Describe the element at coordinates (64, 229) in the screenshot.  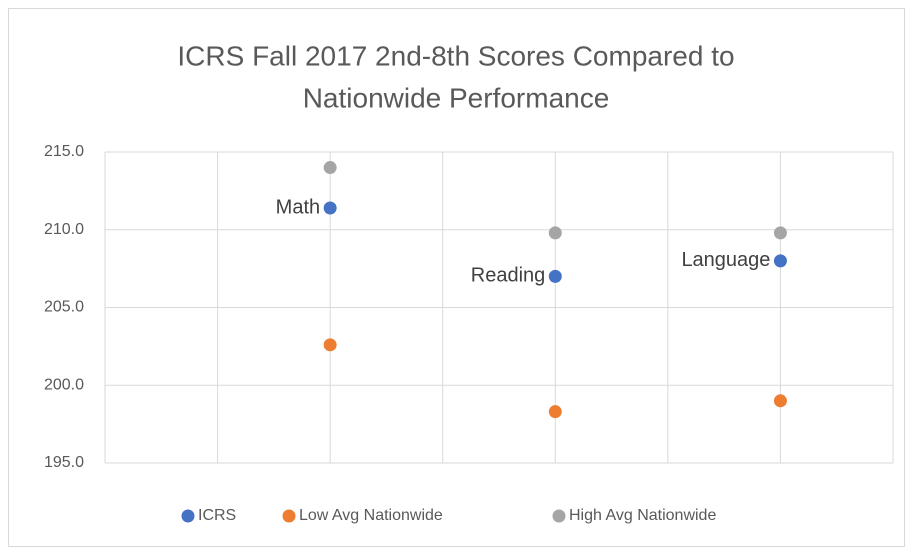
I see `y-tick-label: 210.0` at that location.